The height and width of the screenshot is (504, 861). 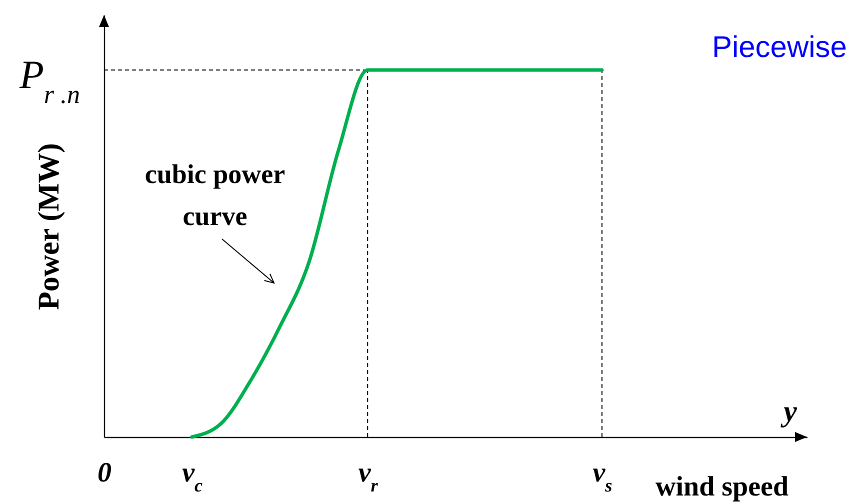 What do you see at coordinates (779, 47) in the screenshot?
I see `chart-title: Piecewise` at bounding box center [779, 47].